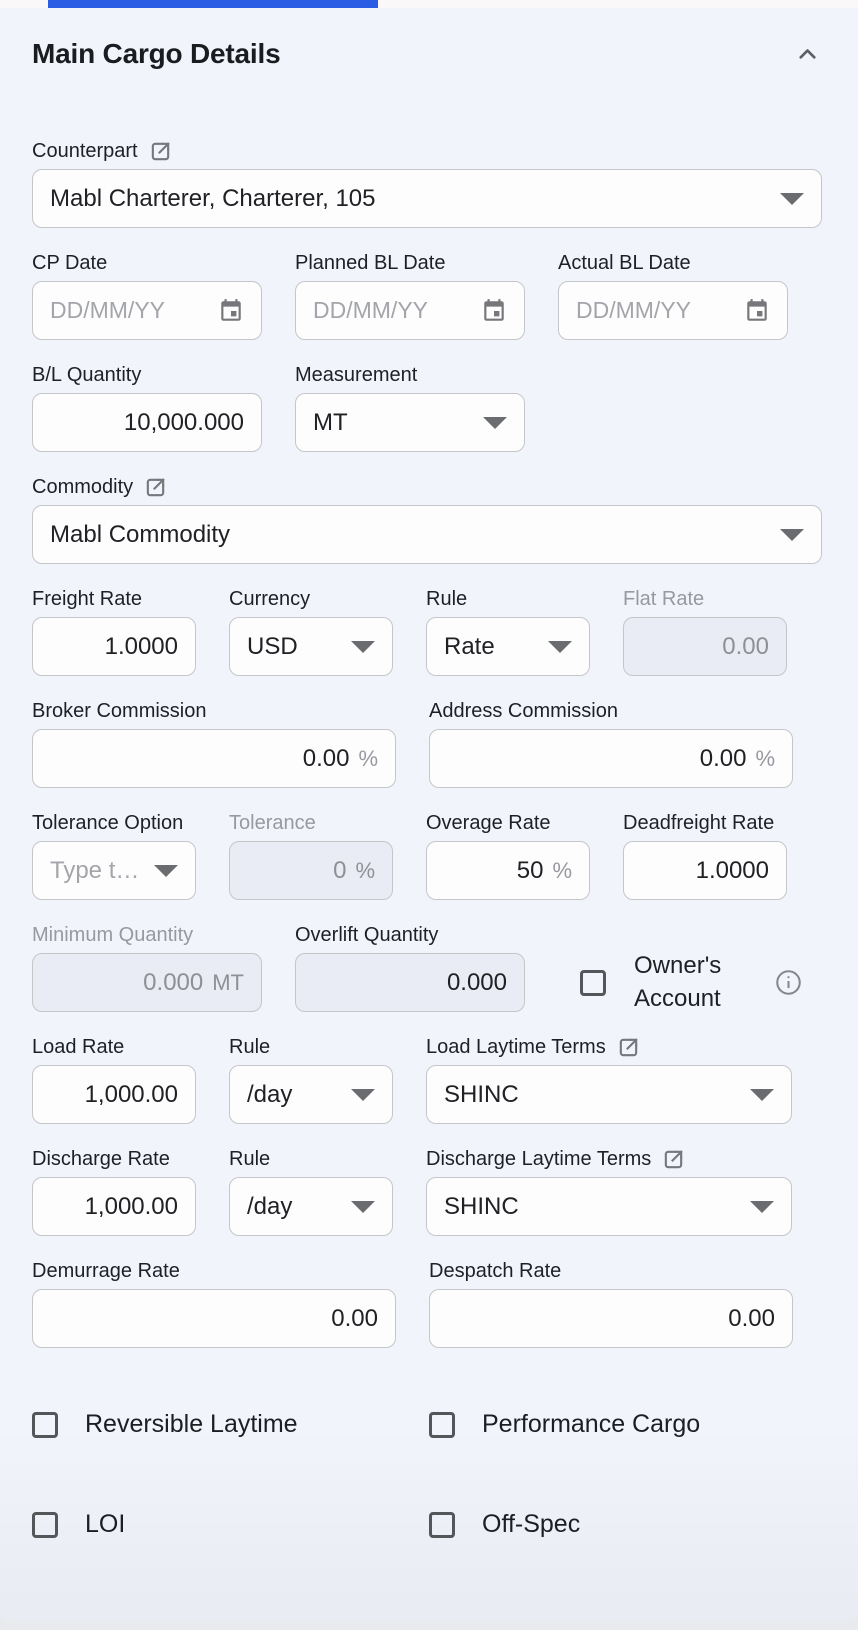 This screenshot has height=1630, width=858. Describe the element at coordinates (723, 758) in the screenshot. I see `address-commission-value: 0.00` at that location.